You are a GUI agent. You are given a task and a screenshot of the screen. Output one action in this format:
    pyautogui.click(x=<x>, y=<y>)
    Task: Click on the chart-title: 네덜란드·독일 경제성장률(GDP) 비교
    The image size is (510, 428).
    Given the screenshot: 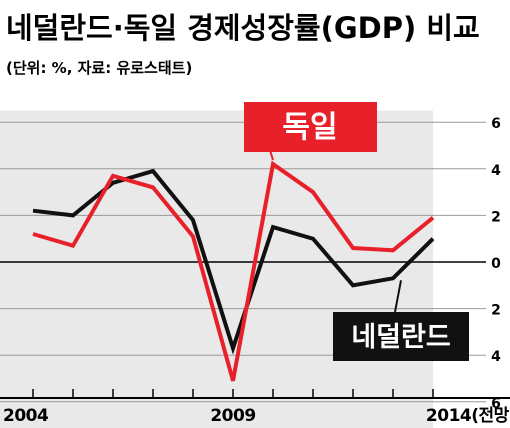 What is the action you would take?
    pyautogui.click(x=243, y=28)
    